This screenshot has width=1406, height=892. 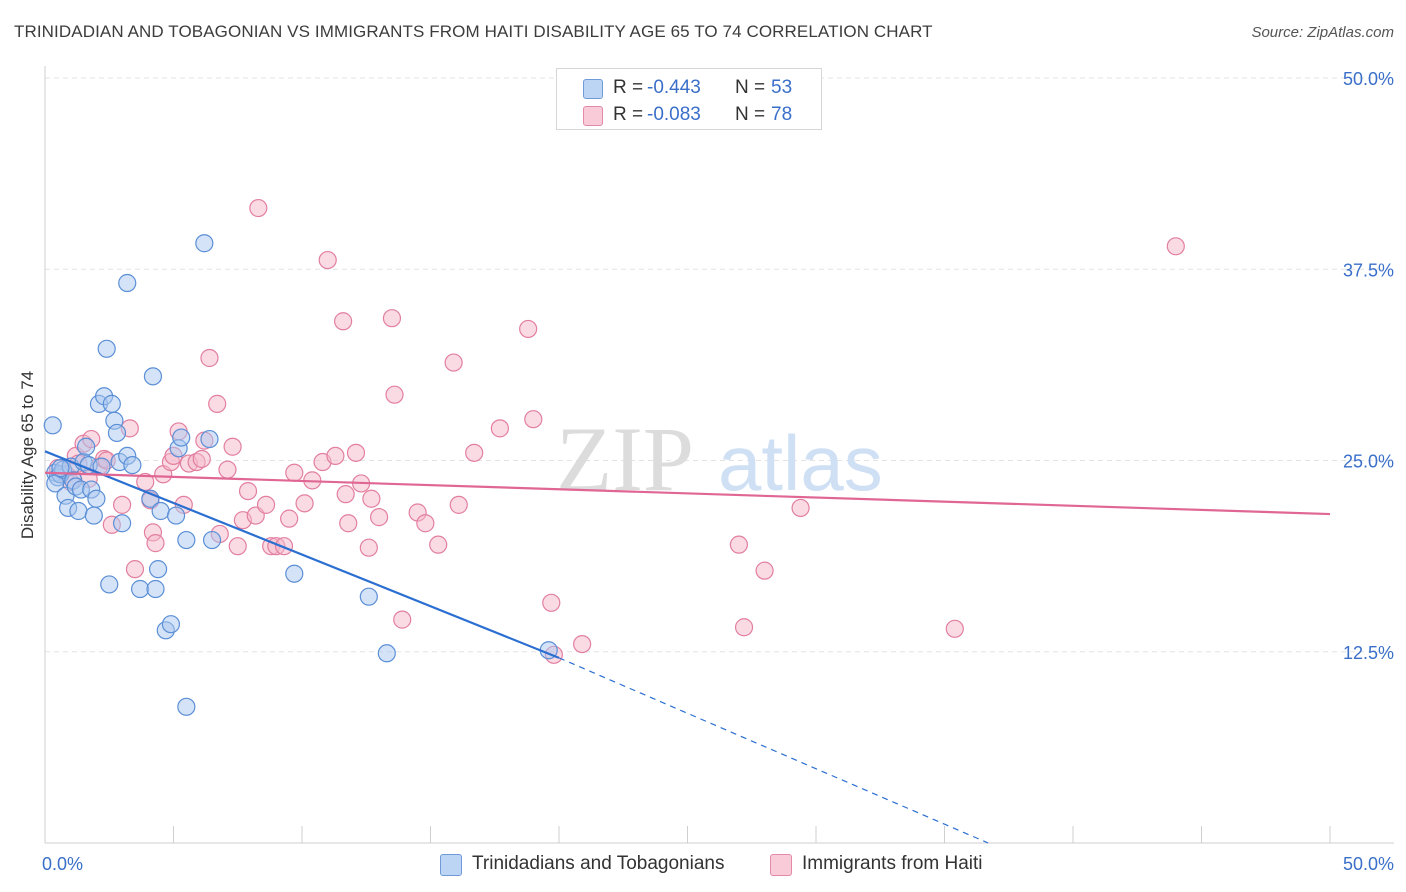 What do you see at coordinates (782, 114) in the screenshot?
I see `legend-n-value: 78` at bounding box center [782, 114].